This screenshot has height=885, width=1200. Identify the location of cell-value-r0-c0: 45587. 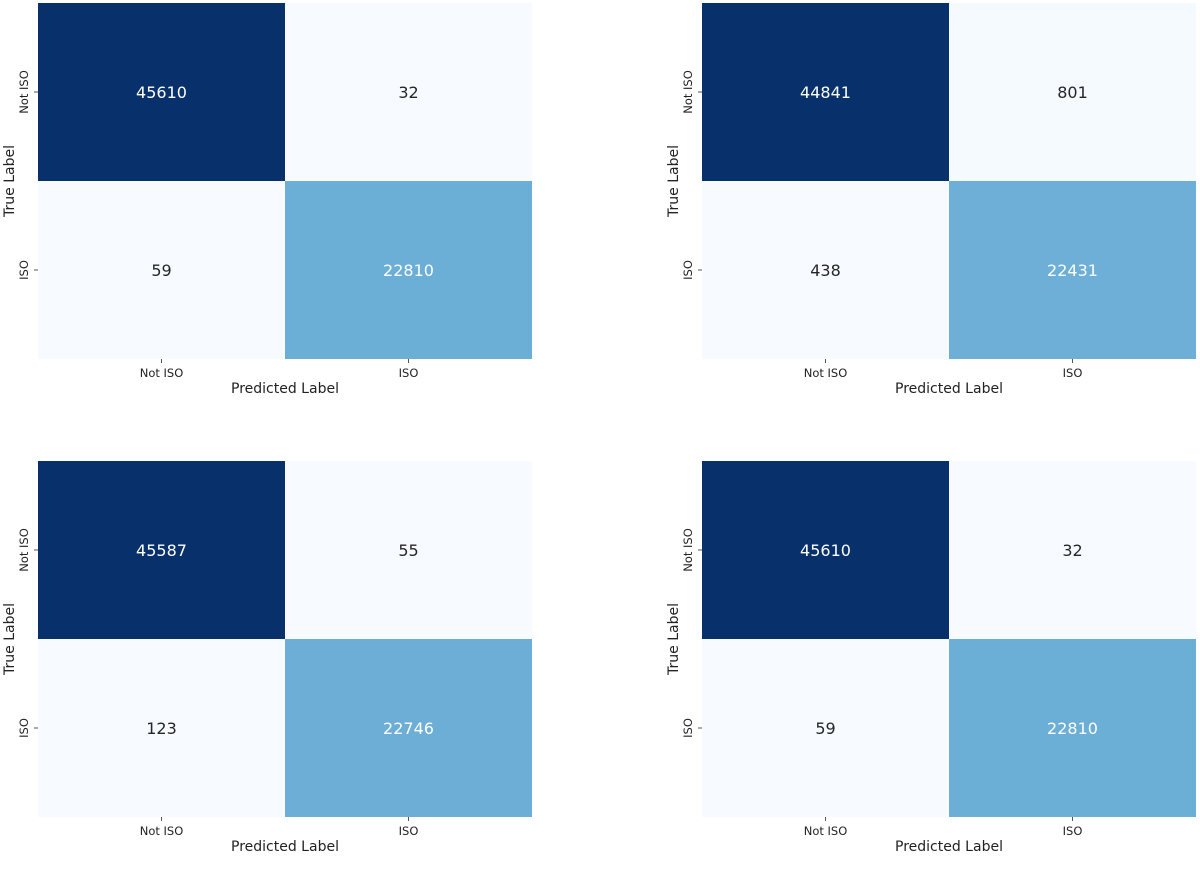
(161, 550).